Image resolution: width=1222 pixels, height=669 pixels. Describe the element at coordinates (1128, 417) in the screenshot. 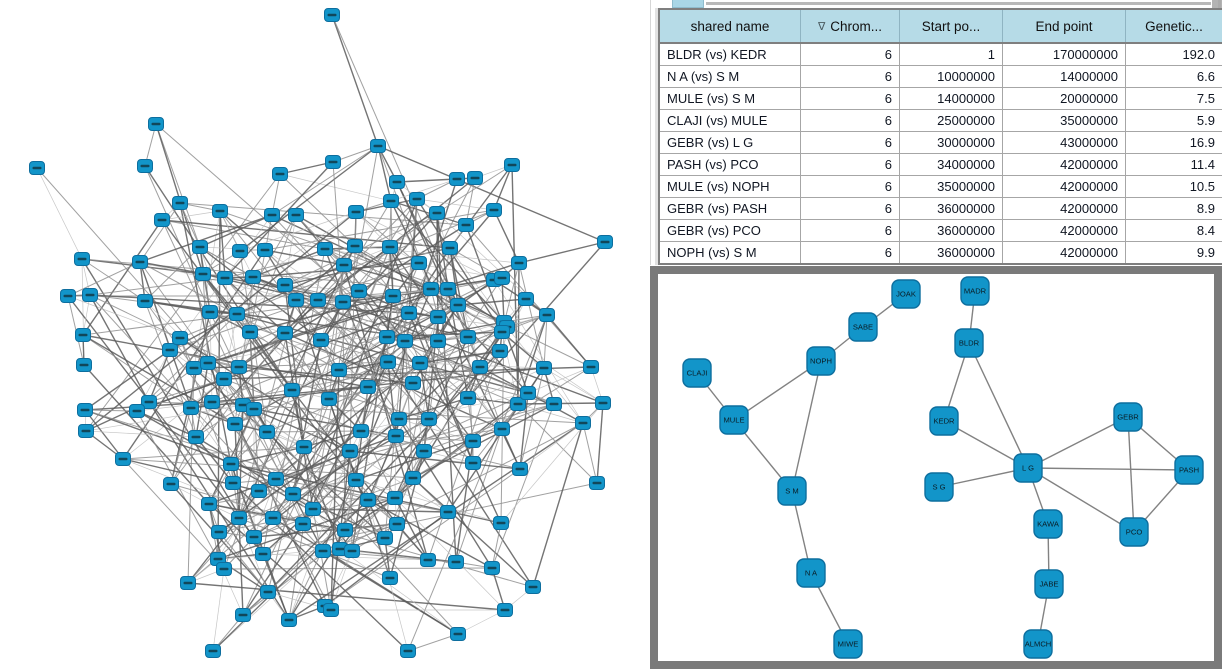

I see `node-GEBR: GEBR` at that location.